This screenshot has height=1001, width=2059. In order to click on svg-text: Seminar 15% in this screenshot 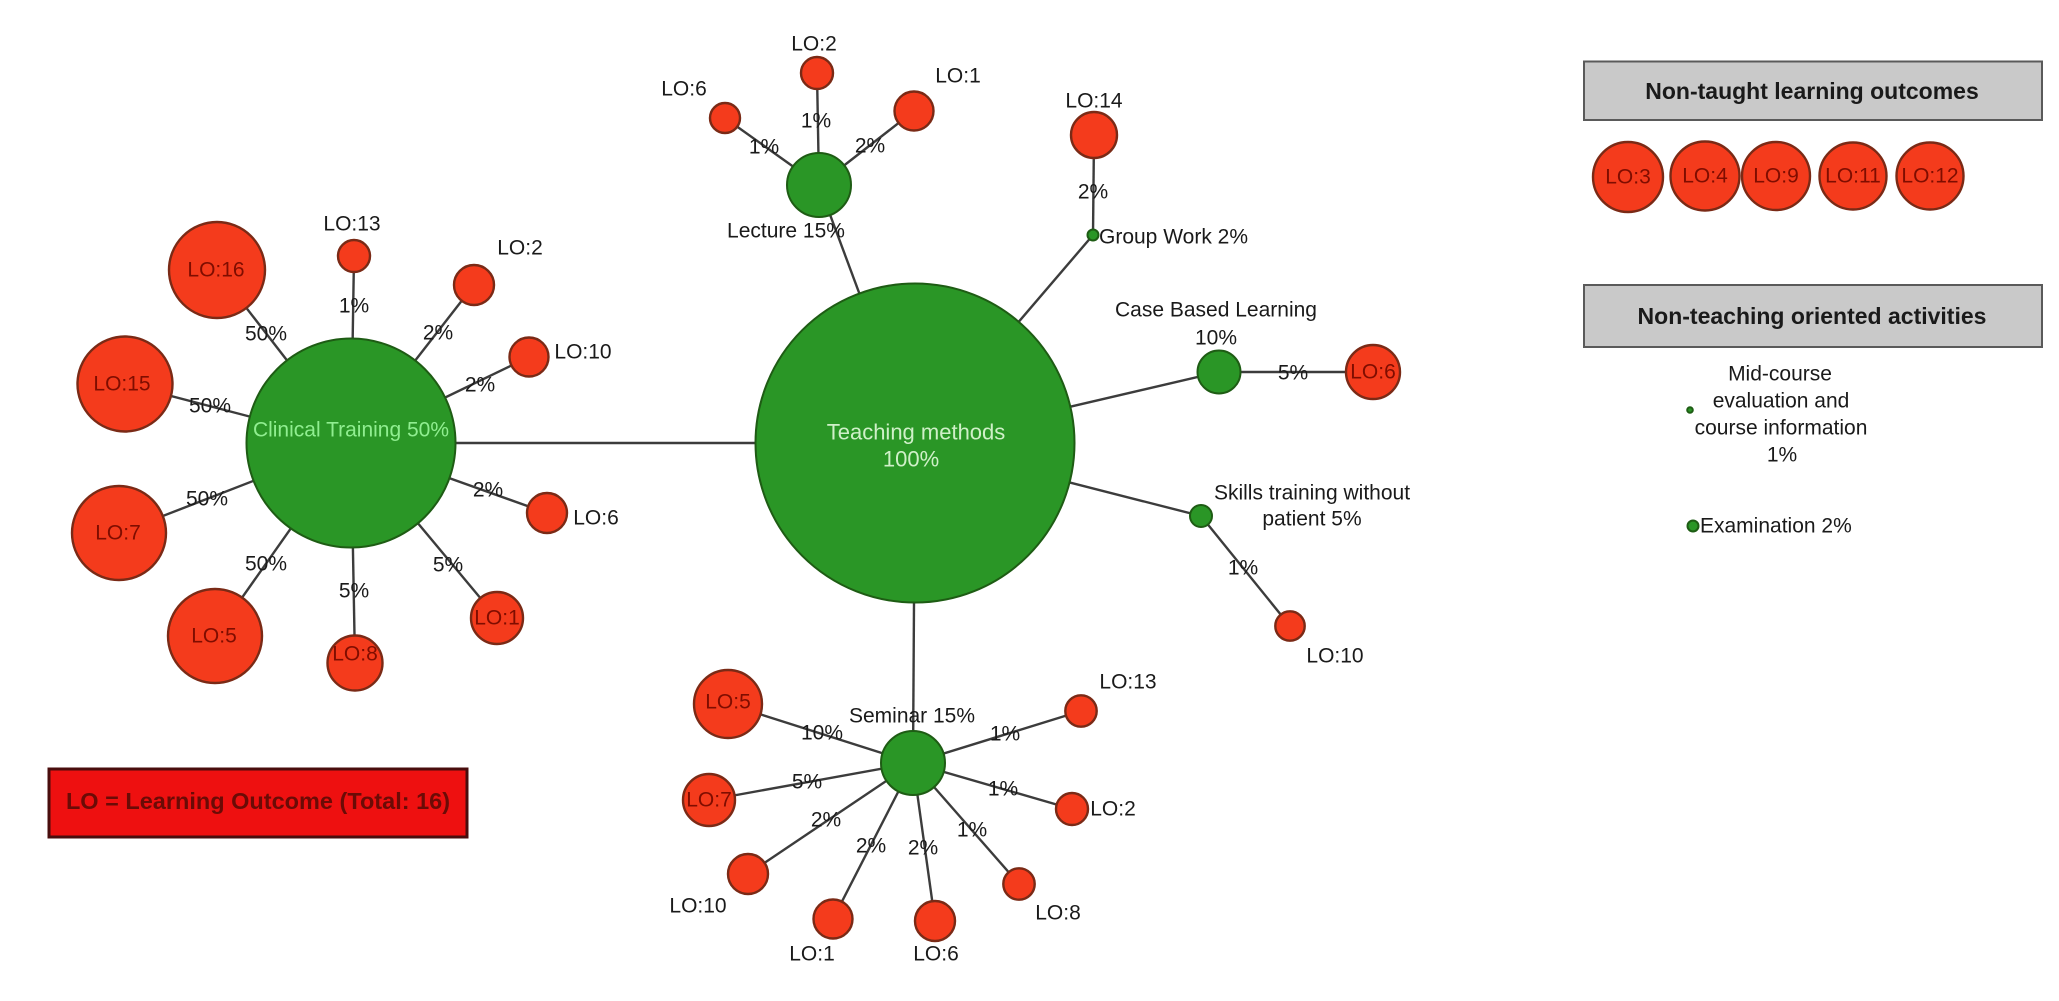, I will do `click(912, 716)`.